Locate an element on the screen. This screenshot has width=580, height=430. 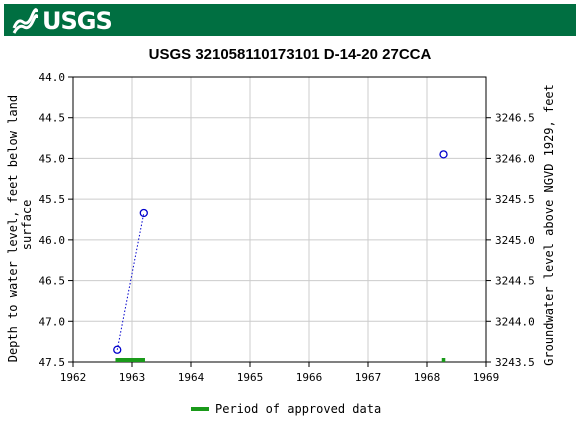
y-axis-left: 44.0 44.5 45.0 45.5 46.0 46.5 47.0 47.5 is located at coordinates (56, 220).